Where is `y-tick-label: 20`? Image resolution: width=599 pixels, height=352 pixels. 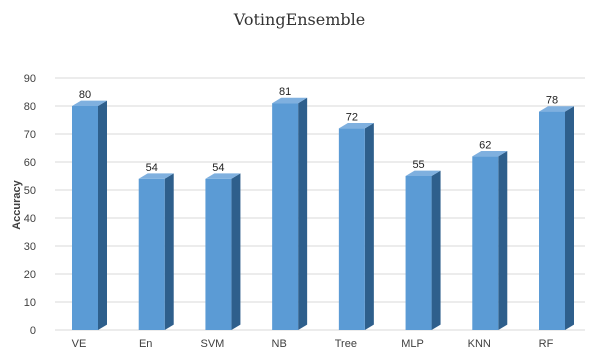
y-tick-label: 20 is located at coordinates (30, 275).